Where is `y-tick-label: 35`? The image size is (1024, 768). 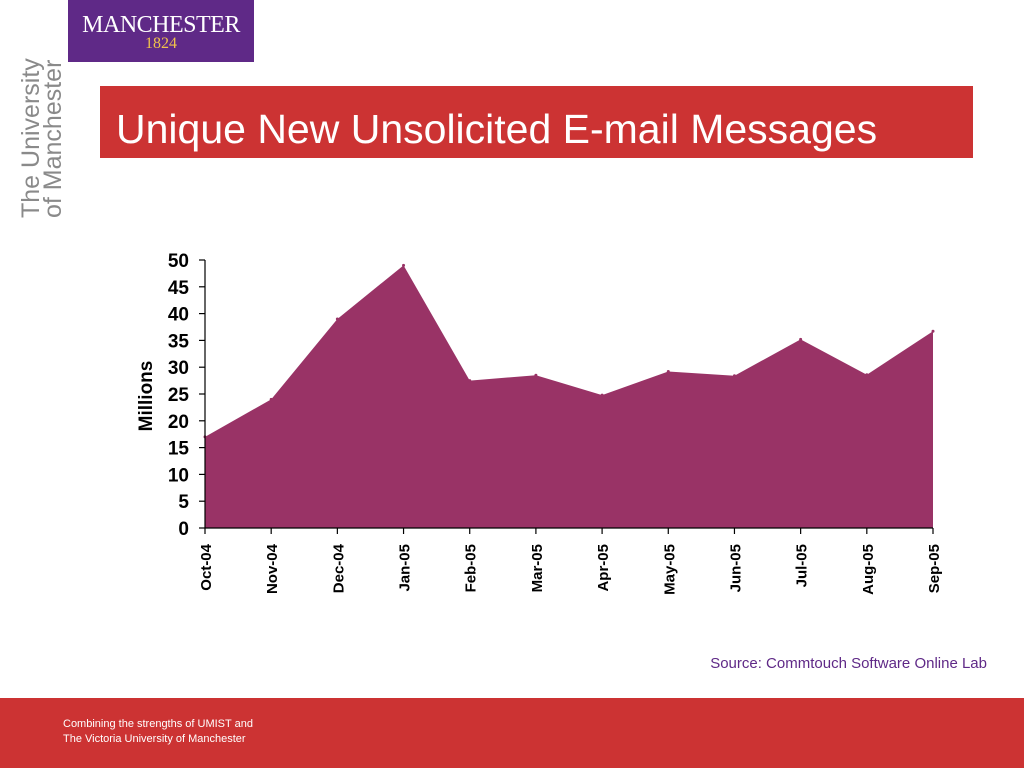 y-tick-label: 35 is located at coordinates (179, 341).